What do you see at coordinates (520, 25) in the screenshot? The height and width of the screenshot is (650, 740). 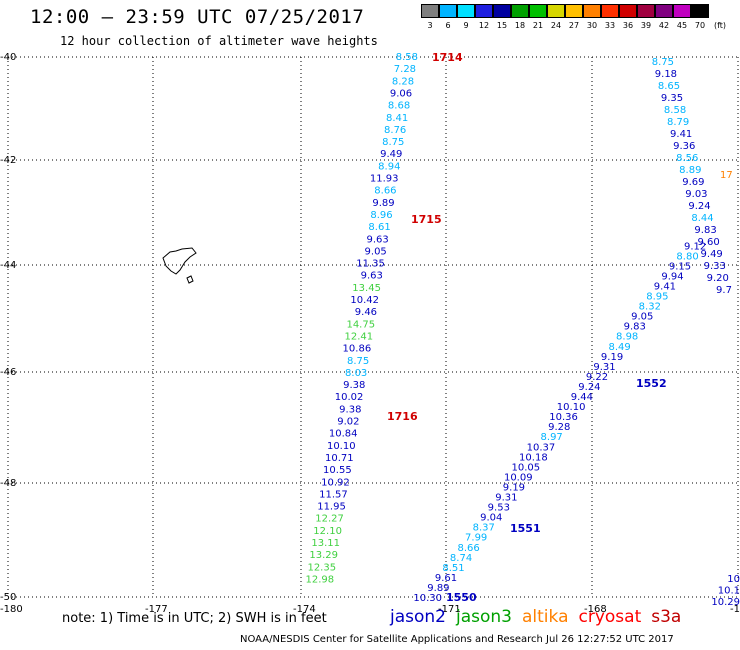 I see `colorbar-label: 18` at bounding box center [520, 25].